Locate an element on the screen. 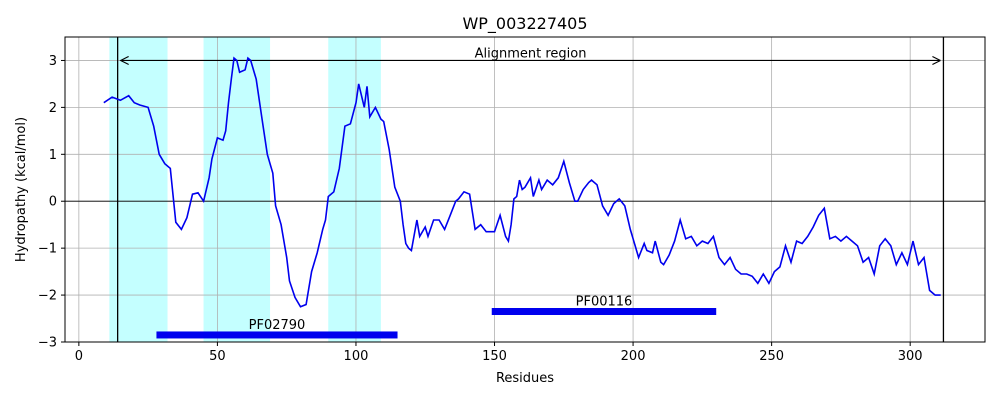 This screenshot has width=1000, height=400. domain-bar-PF02790 is located at coordinates (277, 335).